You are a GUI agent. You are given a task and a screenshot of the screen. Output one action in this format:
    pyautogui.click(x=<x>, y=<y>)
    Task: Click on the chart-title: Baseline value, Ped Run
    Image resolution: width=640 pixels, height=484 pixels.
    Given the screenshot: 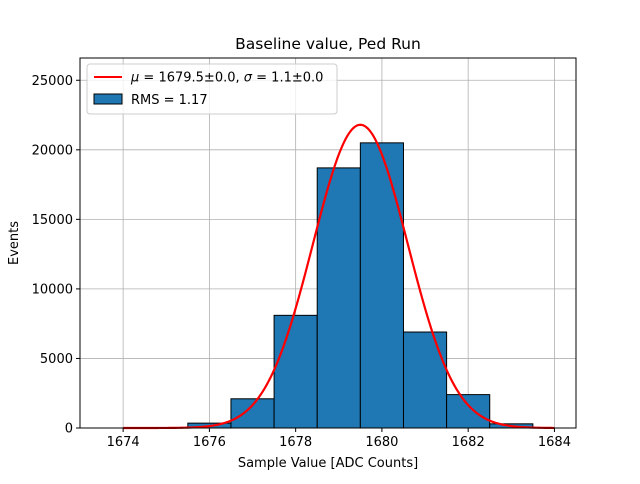 What is the action you would take?
    pyautogui.click(x=328, y=44)
    